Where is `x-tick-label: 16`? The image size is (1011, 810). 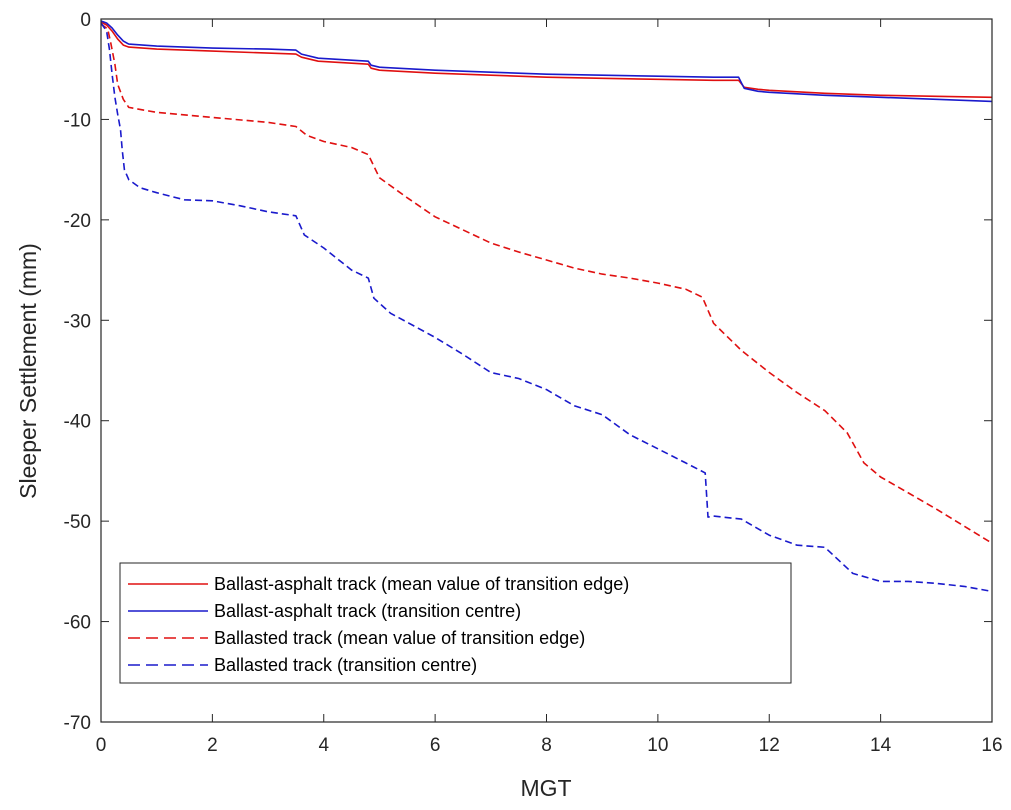
x-tick-label: 16 is located at coordinates (991, 745).